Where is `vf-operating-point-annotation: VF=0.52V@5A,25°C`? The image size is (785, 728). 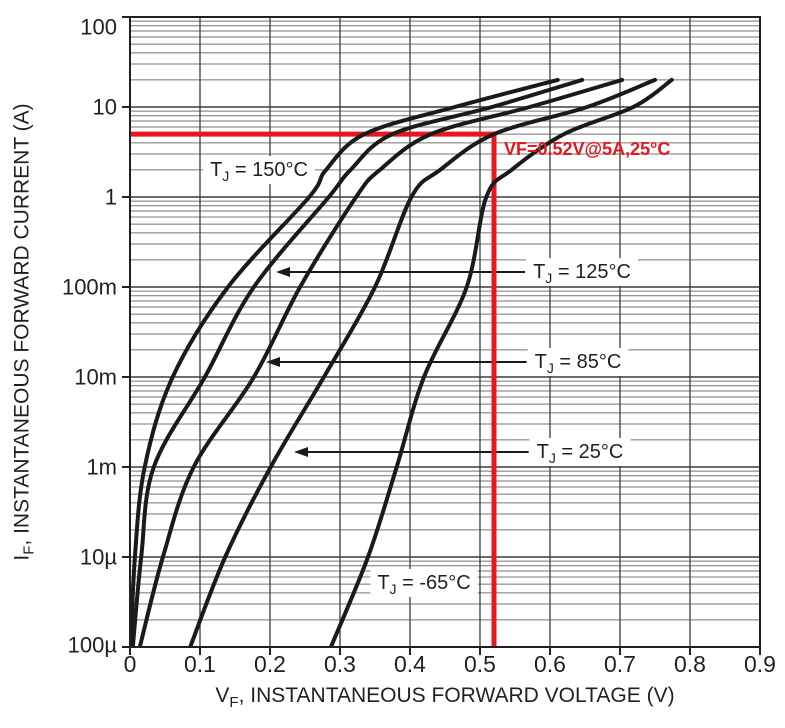
vf-operating-point-annotation: VF=0.52V@5A,25°C is located at coordinates (587, 149).